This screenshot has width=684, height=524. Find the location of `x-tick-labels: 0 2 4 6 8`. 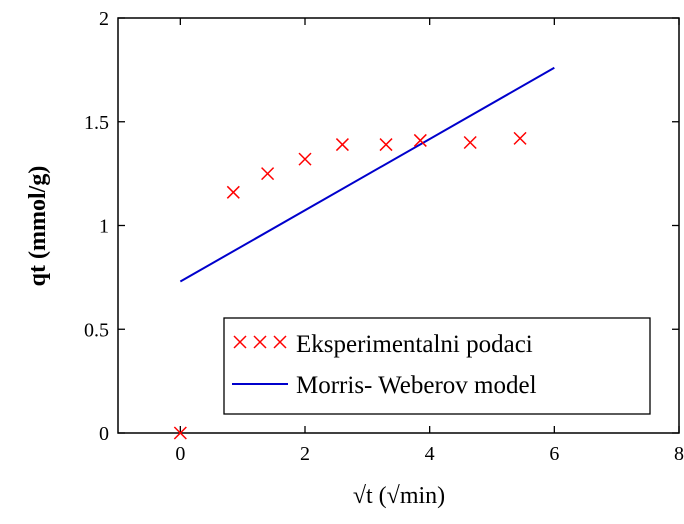

x-tick-labels: 0 2 4 6 8 is located at coordinates (429, 454).